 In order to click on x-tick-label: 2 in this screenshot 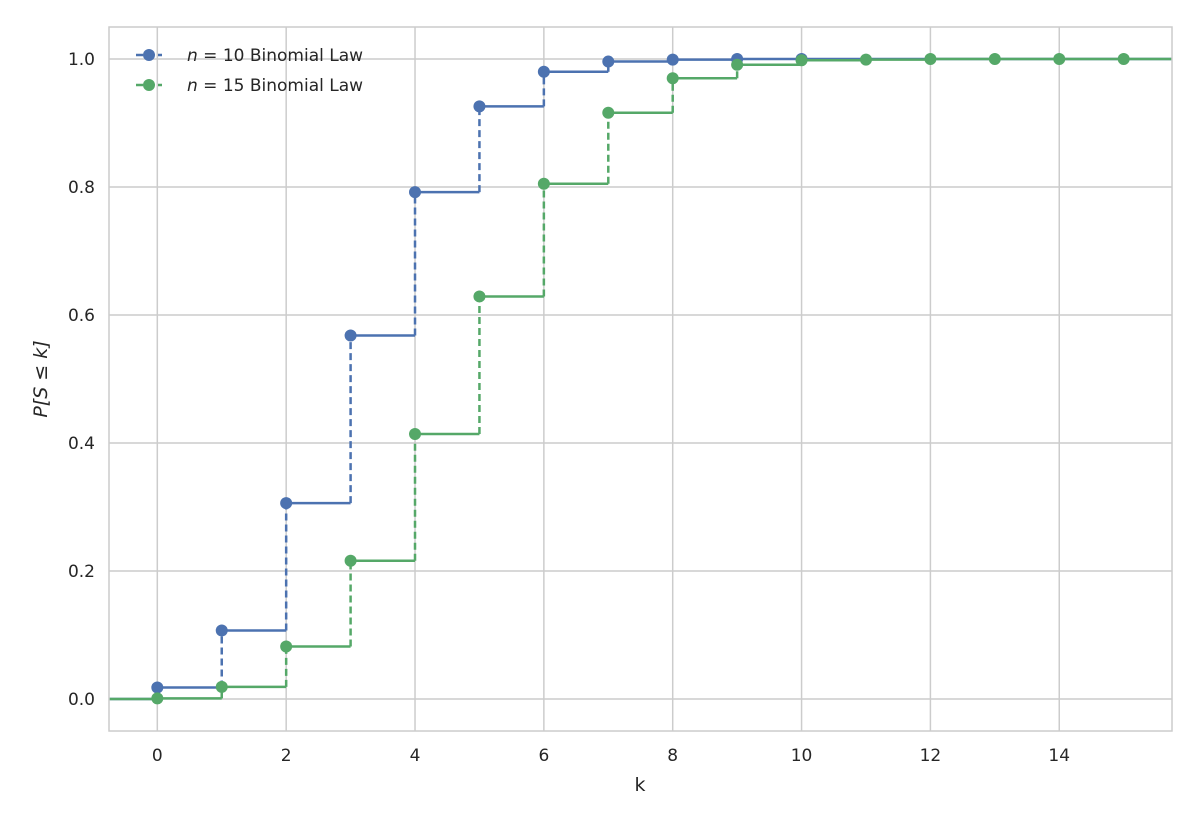, I will do `click(286, 756)`.